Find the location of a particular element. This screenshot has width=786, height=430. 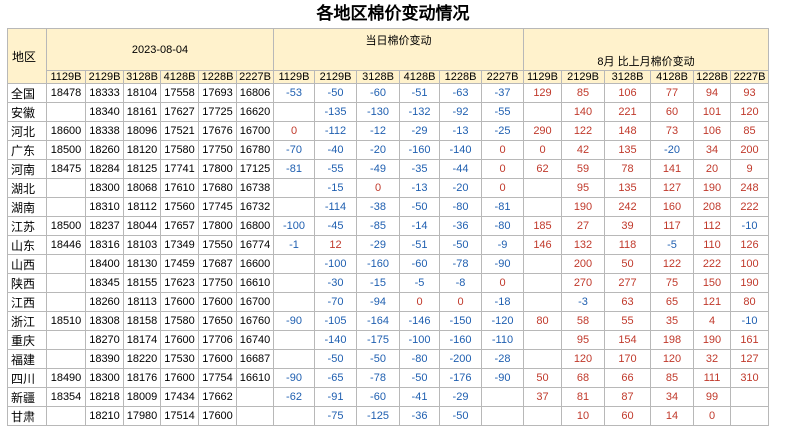

daily-change-cell: -29 is located at coordinates (460, 397).